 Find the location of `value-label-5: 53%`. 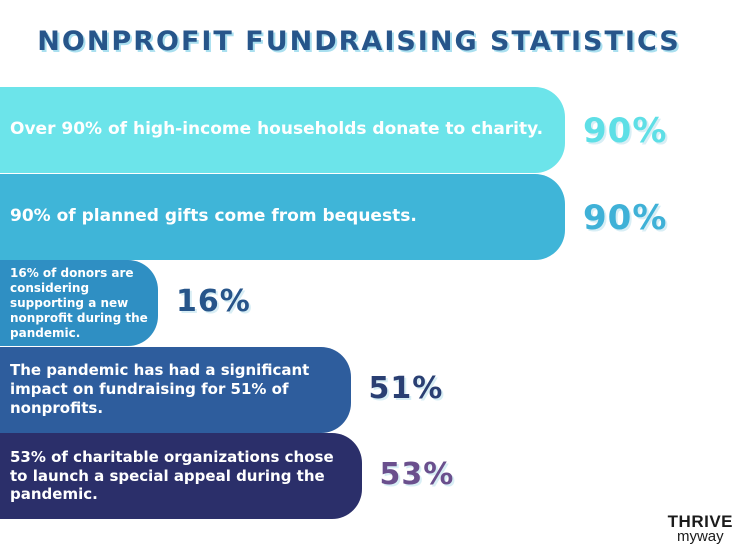

value-label-5: 53% is located at coordinates (417, 474).